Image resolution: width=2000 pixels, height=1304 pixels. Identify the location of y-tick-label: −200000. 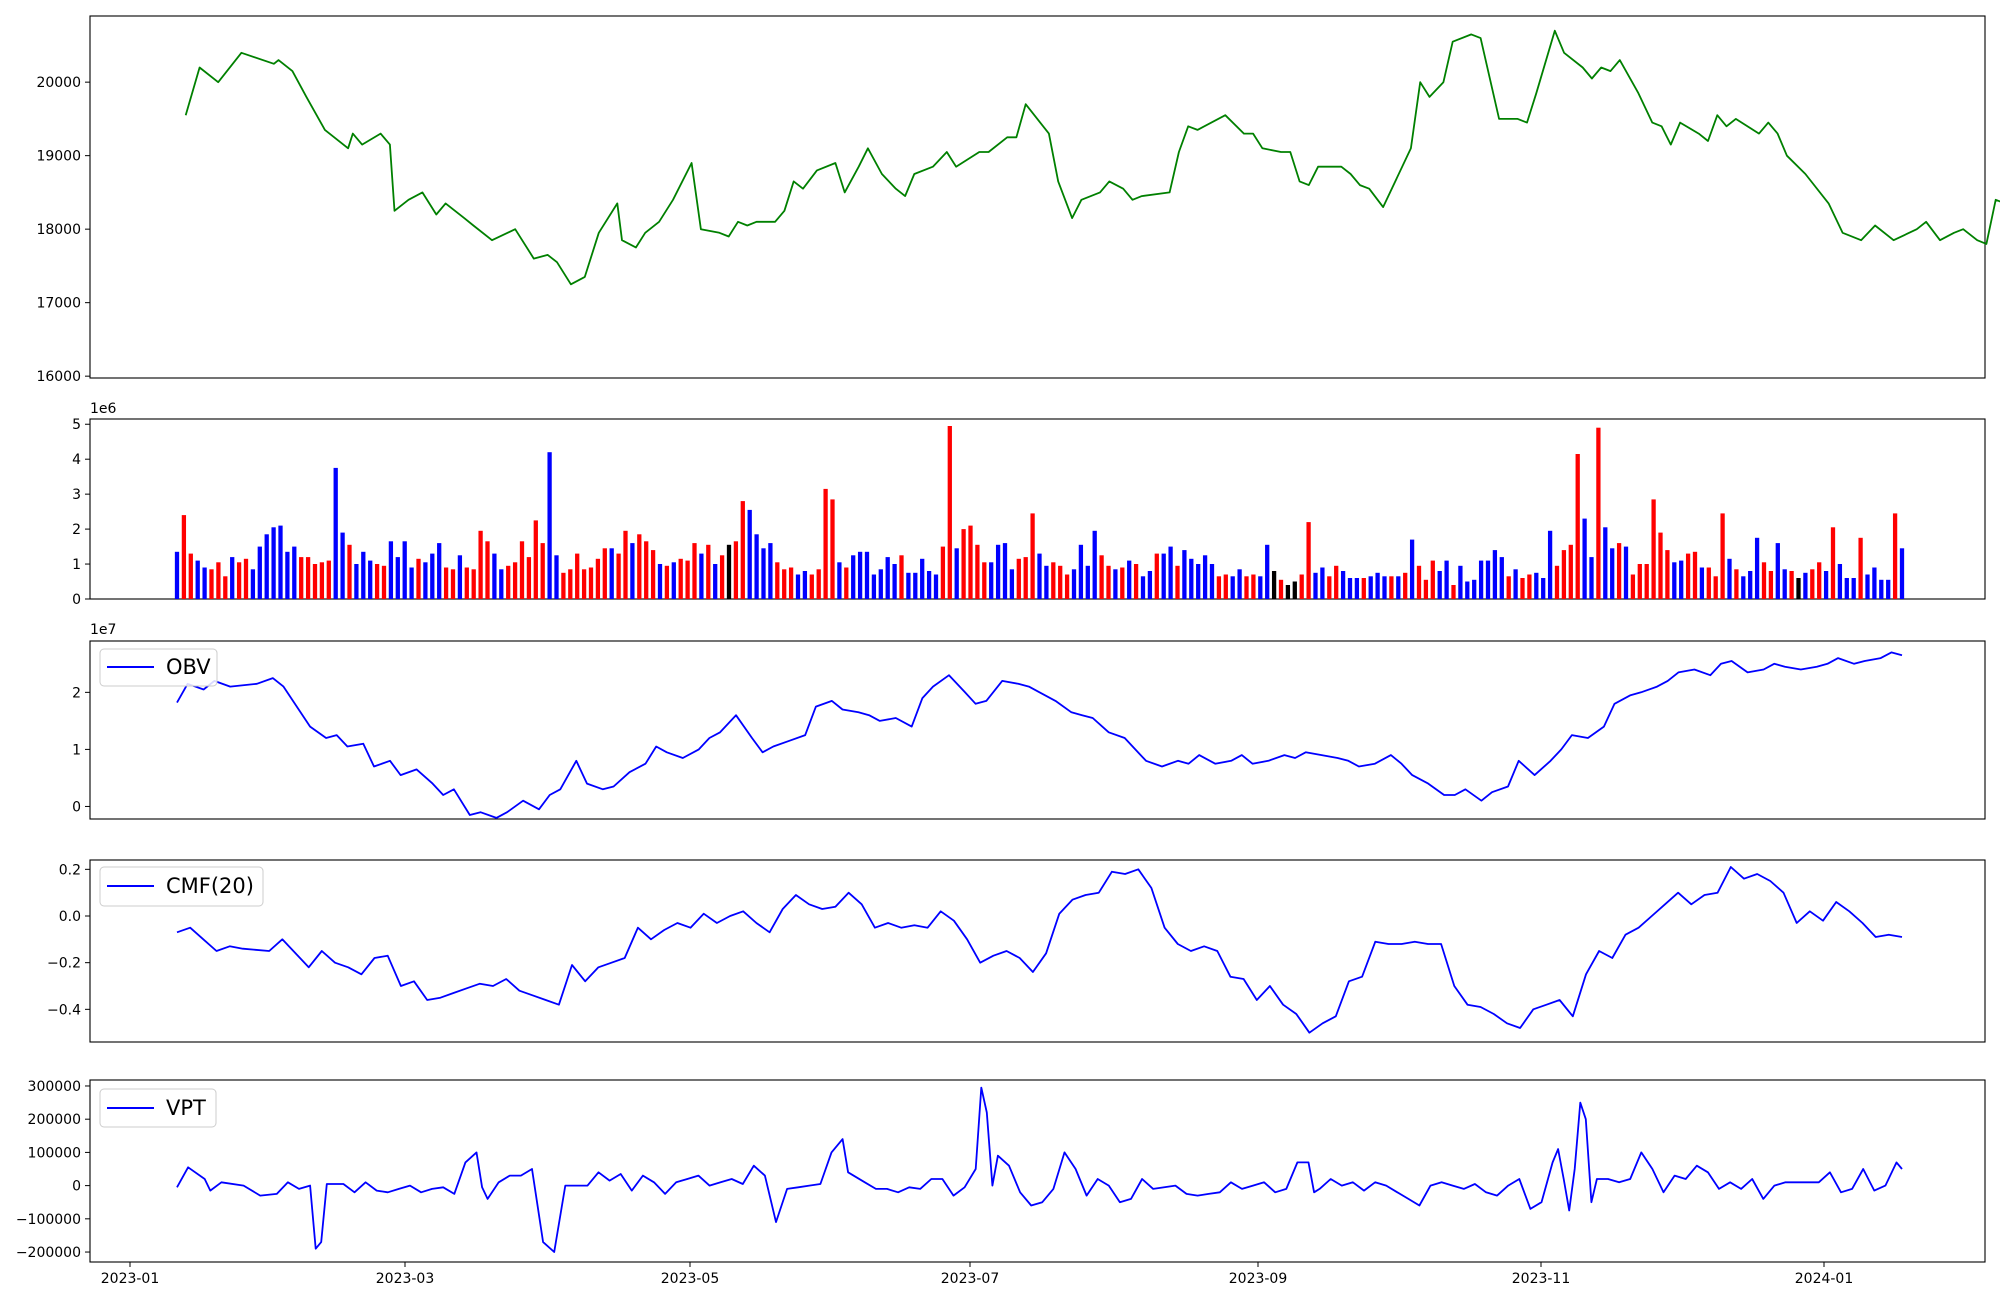
(48, 1253).